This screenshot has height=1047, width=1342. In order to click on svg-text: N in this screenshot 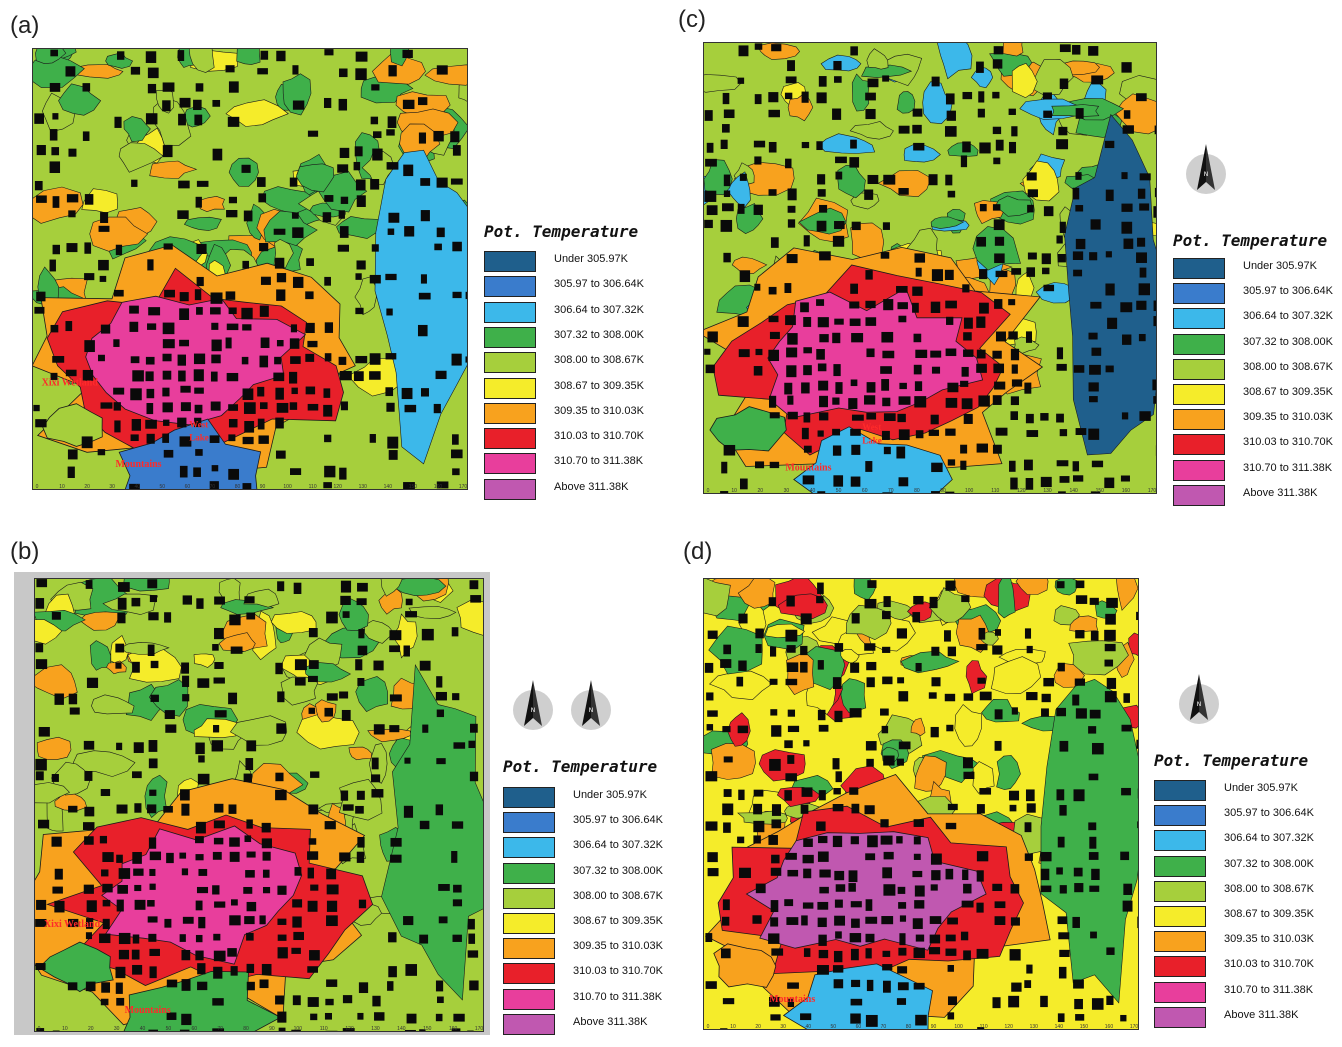, I will do `click(533, 710)`.